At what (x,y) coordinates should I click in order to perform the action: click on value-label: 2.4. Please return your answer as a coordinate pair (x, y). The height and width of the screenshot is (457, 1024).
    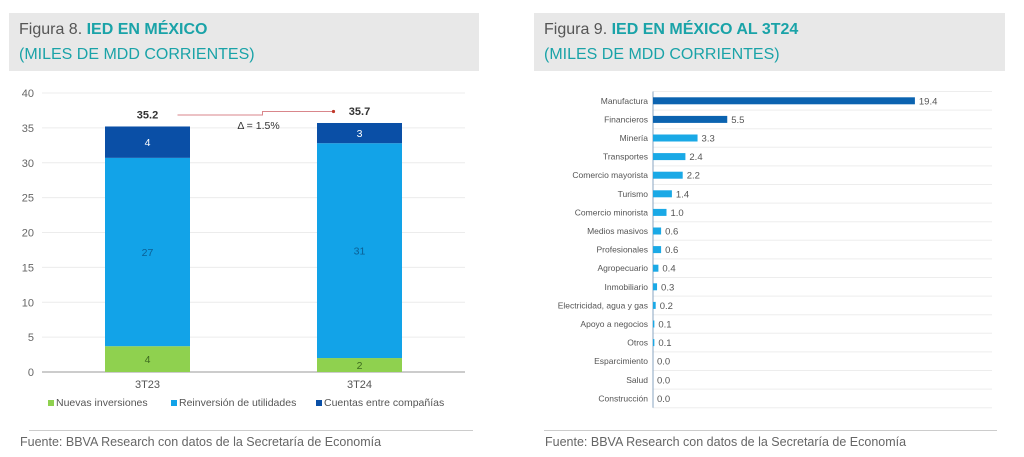
    Looking at the image, I should click on (695, 157).